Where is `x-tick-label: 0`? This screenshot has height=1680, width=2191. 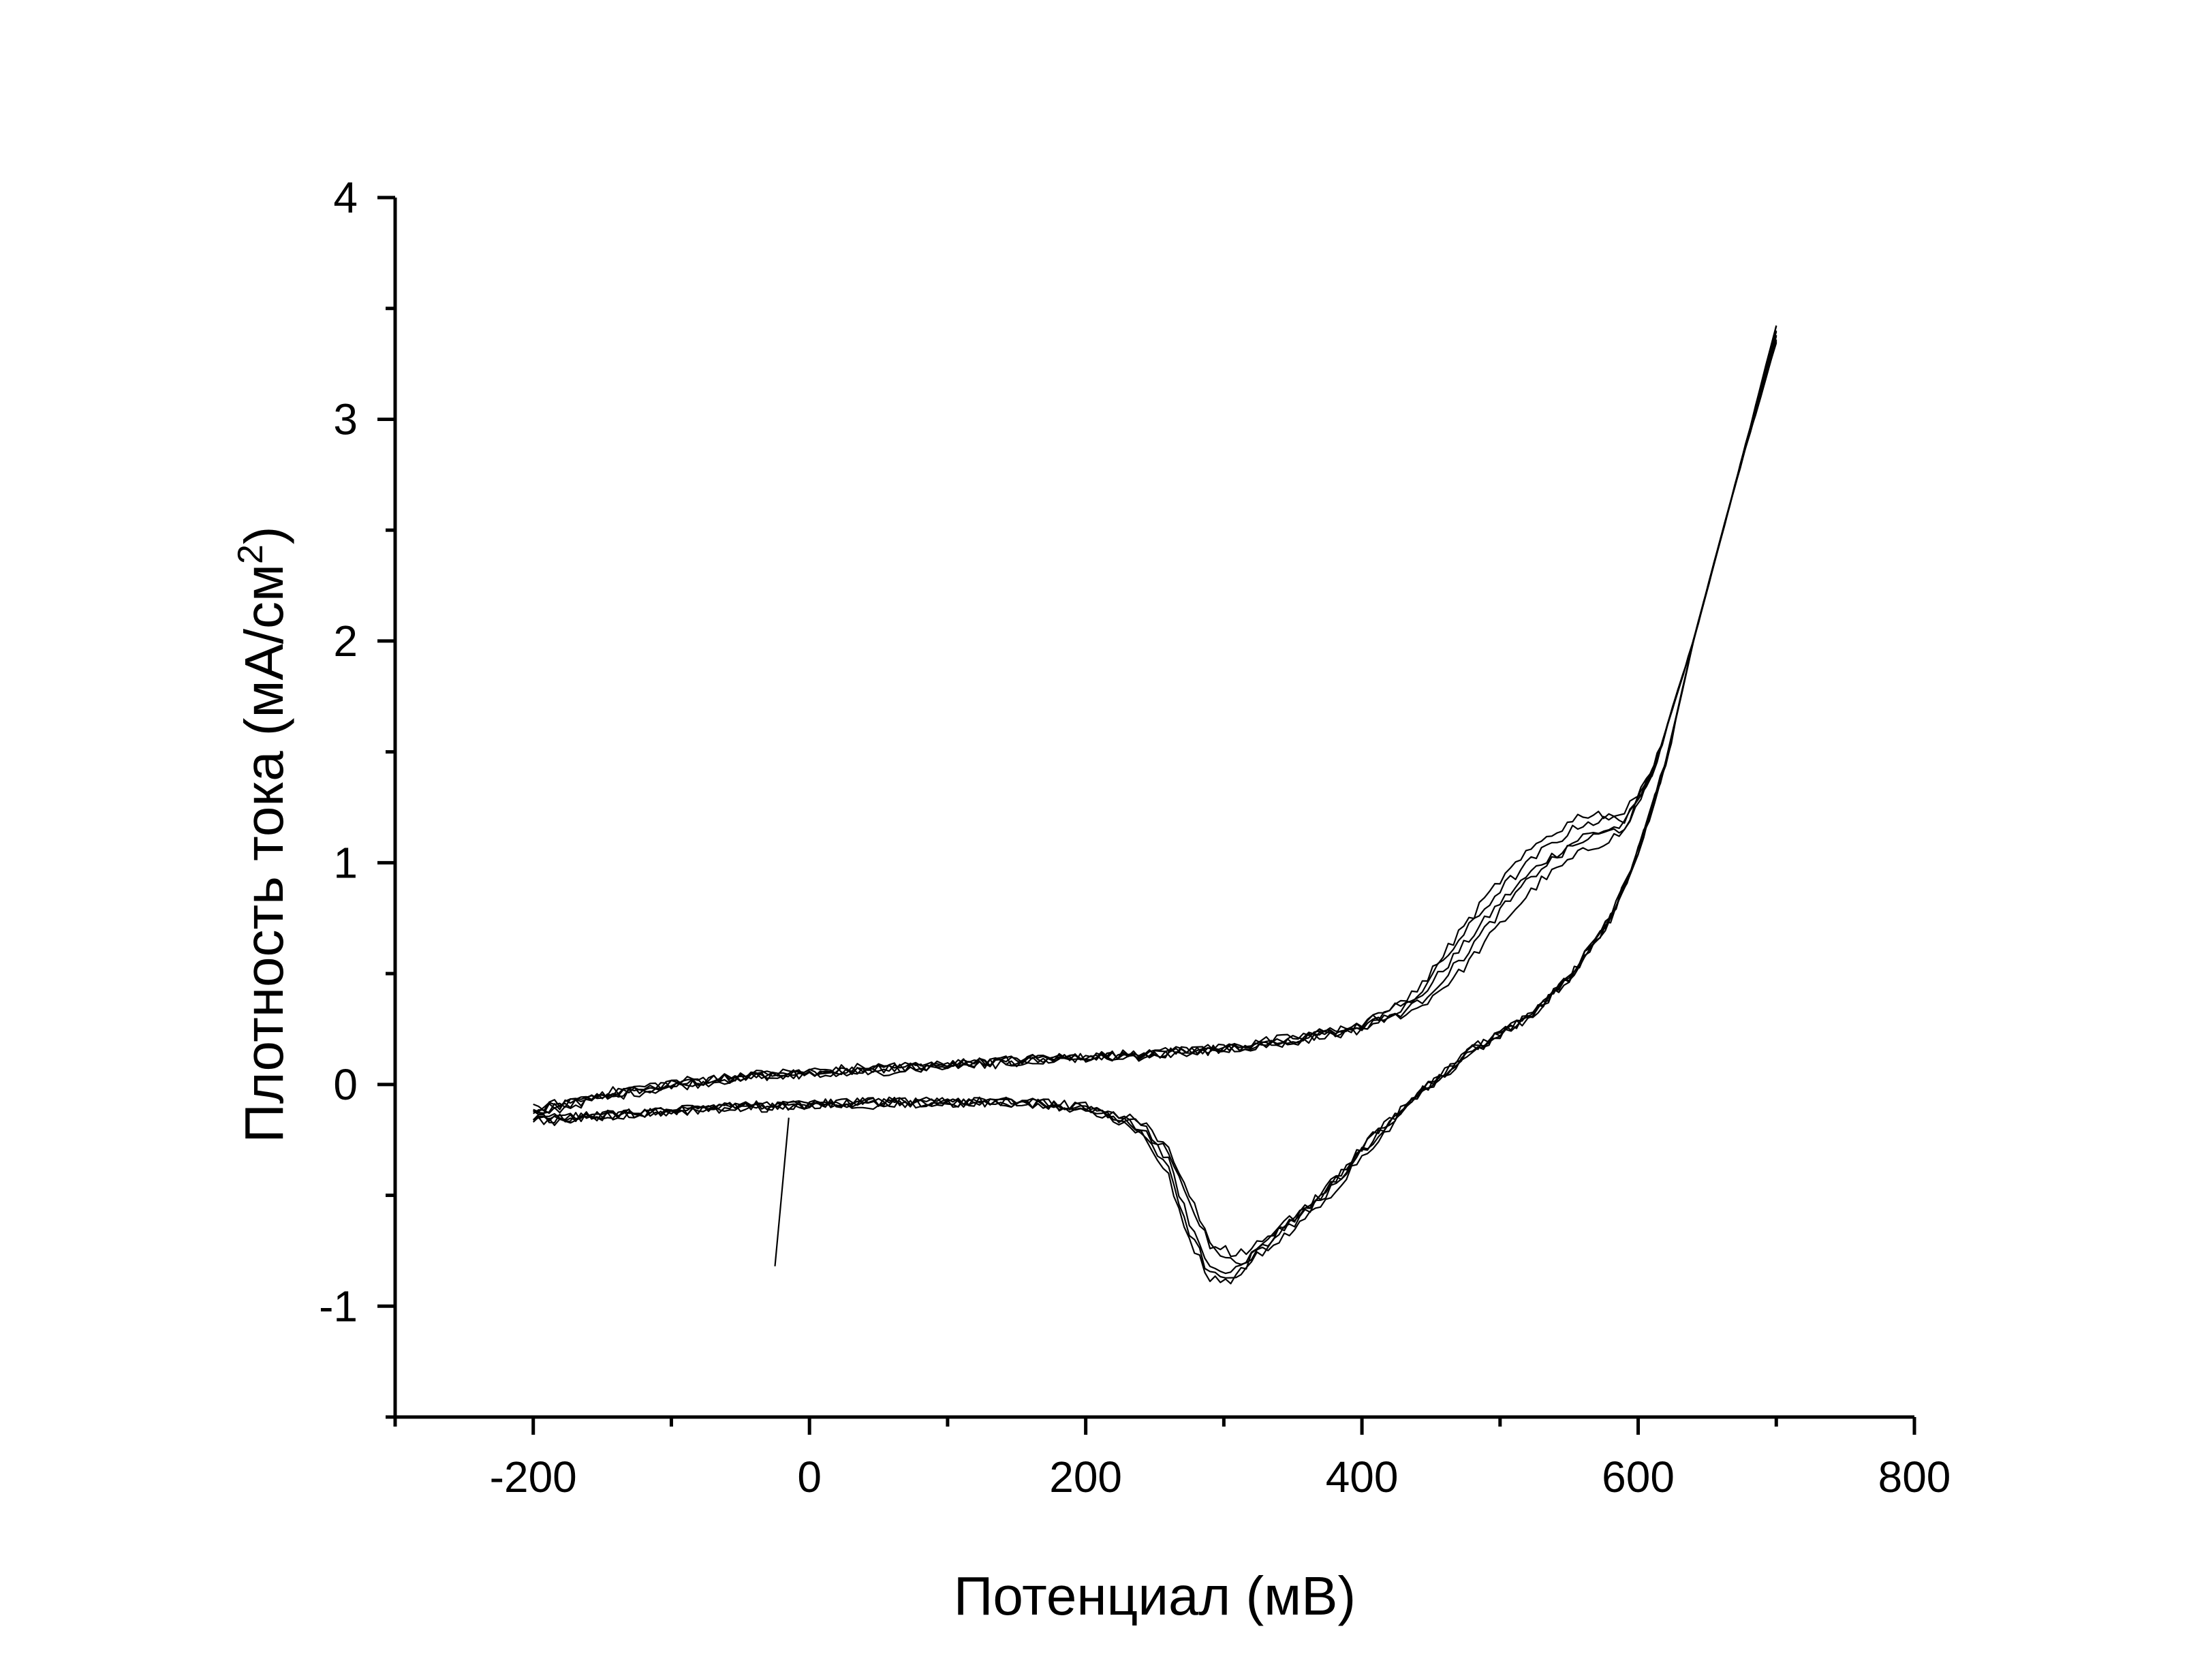
x-tick-label: 0 is located at coordinates (809, 1477).